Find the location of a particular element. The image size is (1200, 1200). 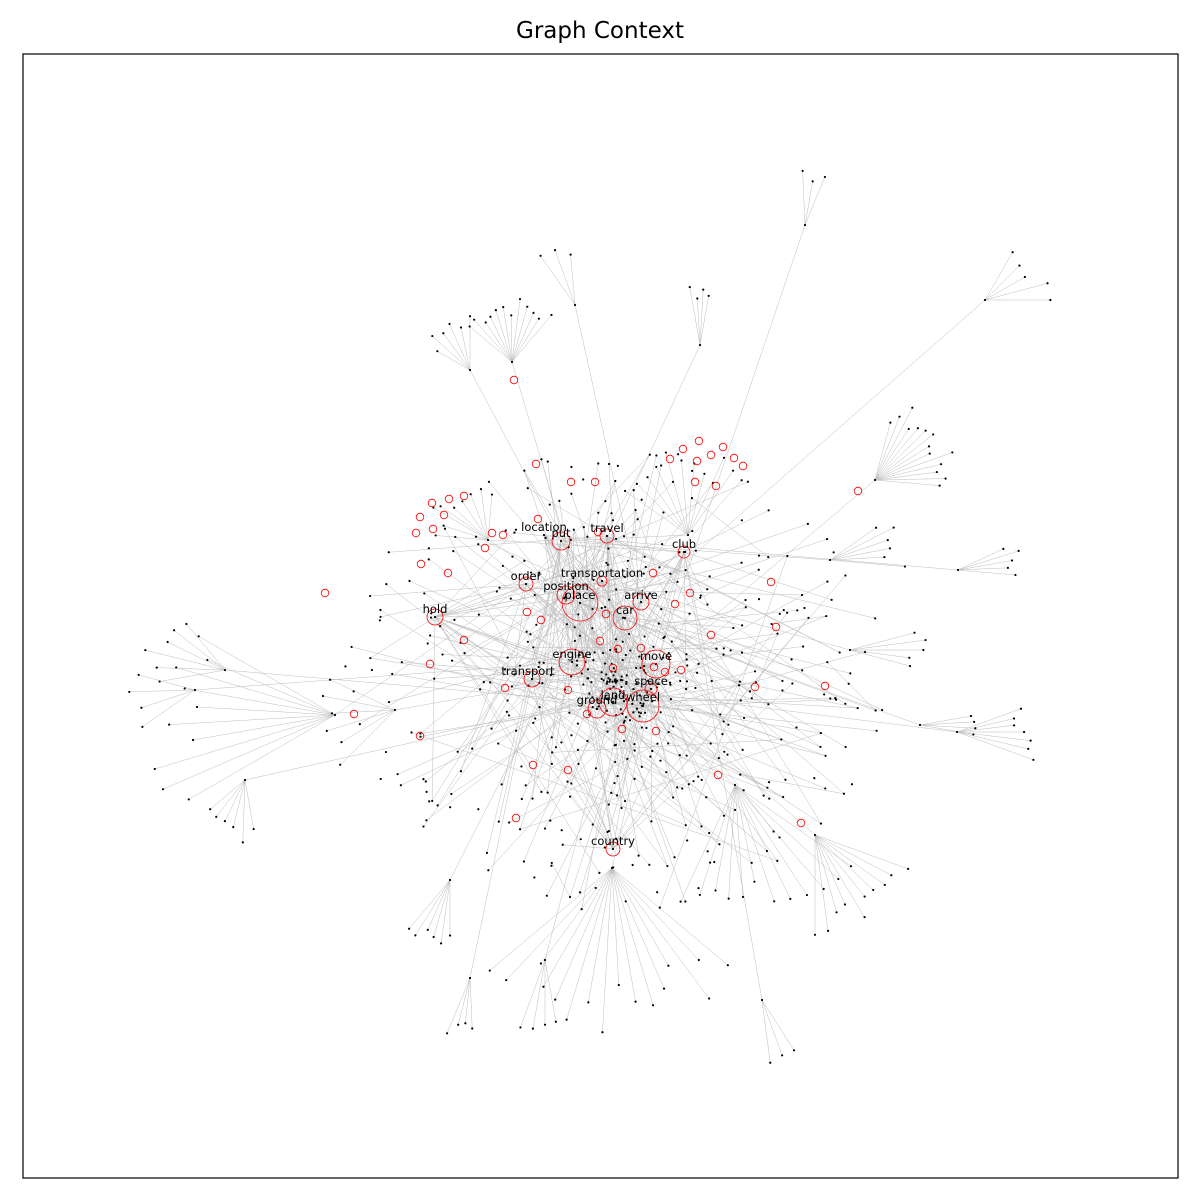

node-label-put: put is located at coordinates (561, 533).